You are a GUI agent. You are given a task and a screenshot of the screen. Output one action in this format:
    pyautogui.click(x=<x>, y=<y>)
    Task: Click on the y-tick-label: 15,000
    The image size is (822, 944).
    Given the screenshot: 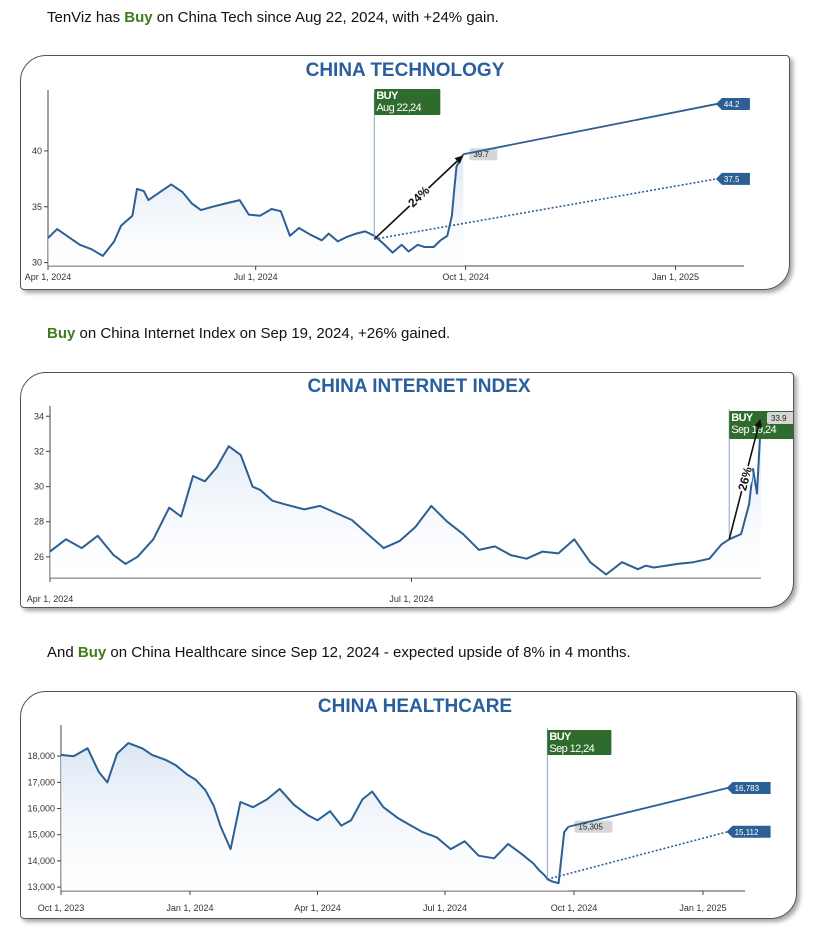 What is the action you would take?
    pyautogui.click(x=41, y=835)
    